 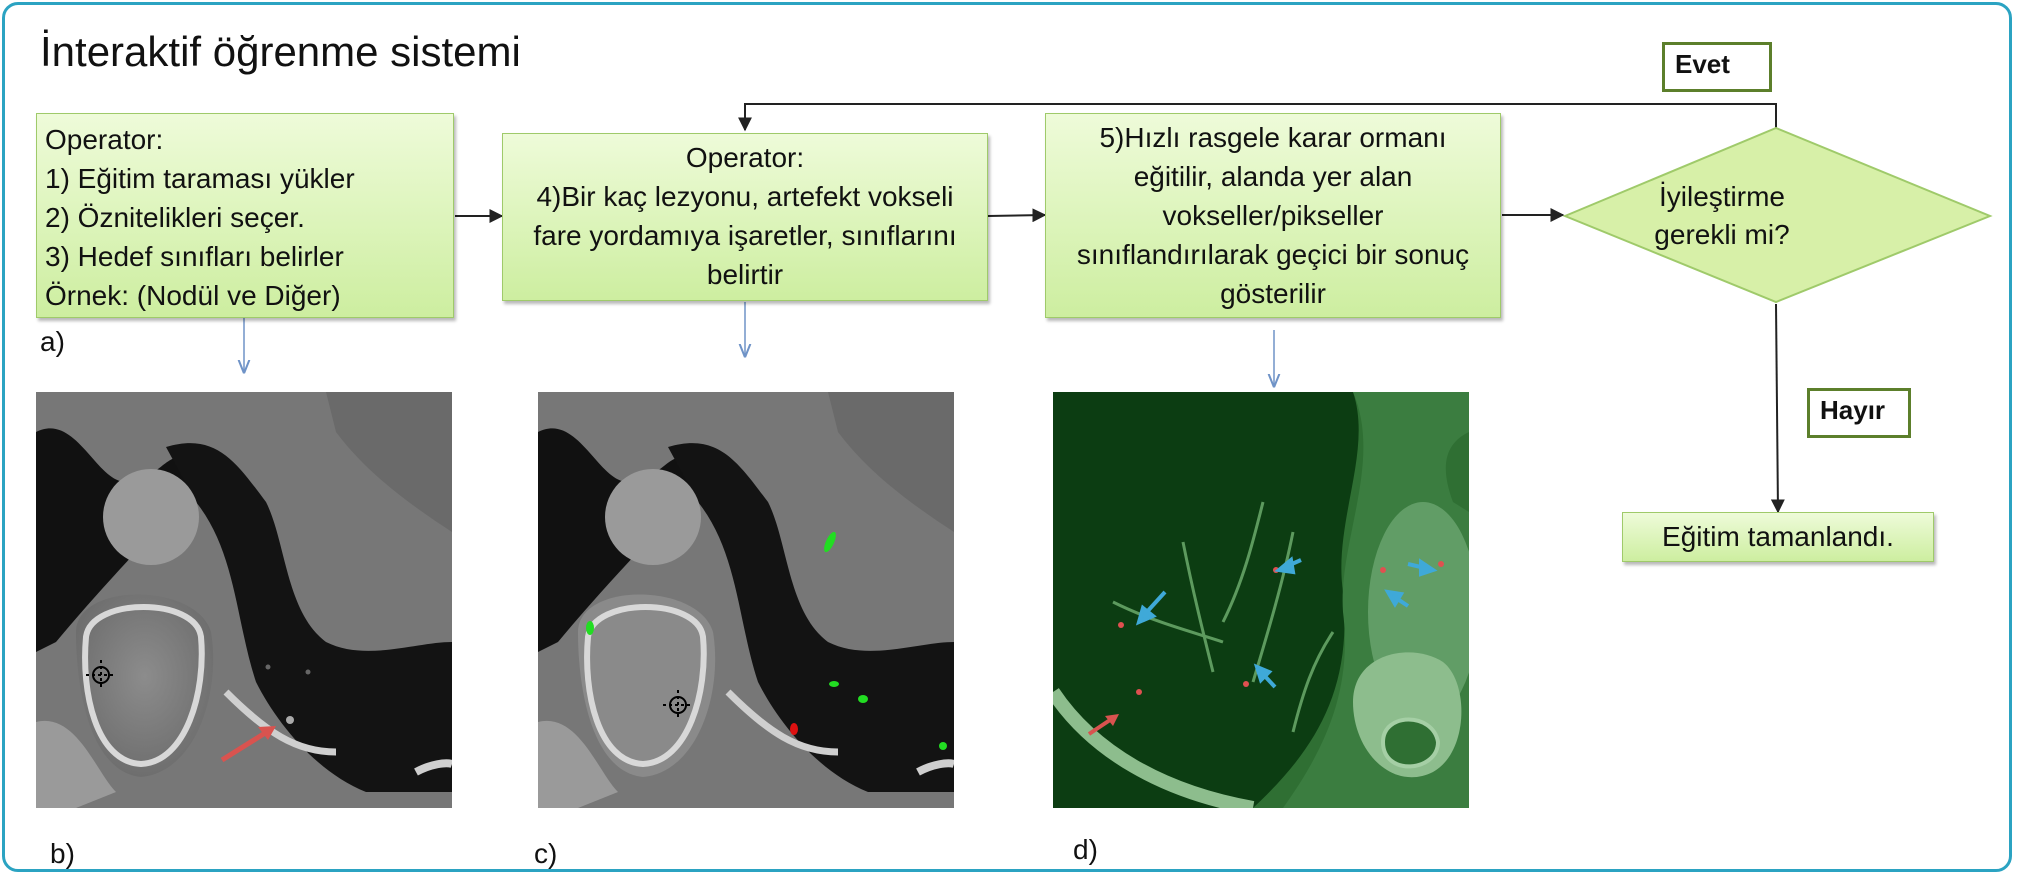 What do you see at coordinates (194, 256) in the screenshot?
I see `step1-line: 3) Hedef sınıfları belirler` at bounding box center [194, 256].